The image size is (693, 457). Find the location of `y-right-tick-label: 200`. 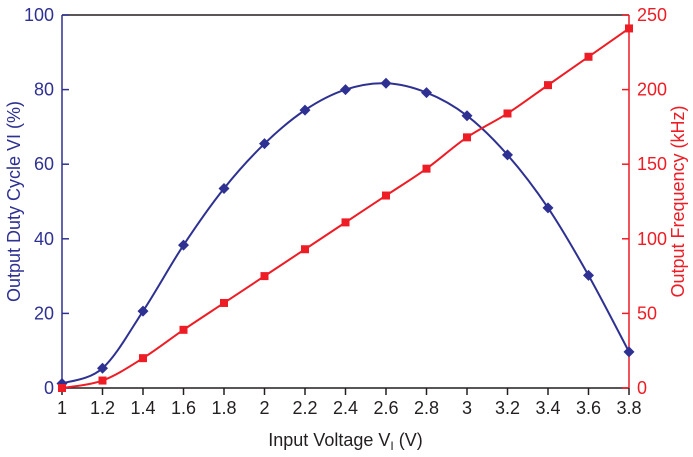

y-right-tick-label: 200 is located at coordinates (652, 90).